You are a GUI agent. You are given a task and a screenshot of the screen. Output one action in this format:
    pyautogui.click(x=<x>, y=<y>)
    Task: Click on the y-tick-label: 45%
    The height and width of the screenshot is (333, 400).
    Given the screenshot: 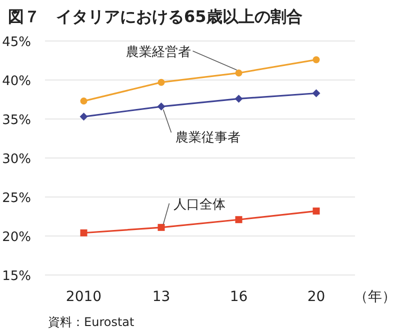 What is the action you would take?
    pyautogui.click(x=16, y=42)
    